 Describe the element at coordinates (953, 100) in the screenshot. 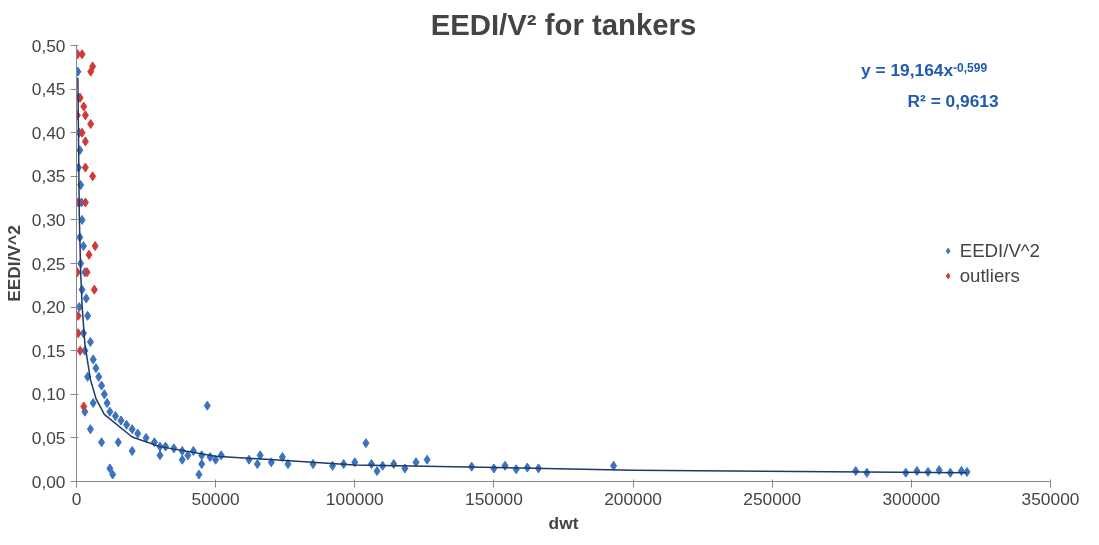

I see `annotation: R² = 0,9613` at that location.